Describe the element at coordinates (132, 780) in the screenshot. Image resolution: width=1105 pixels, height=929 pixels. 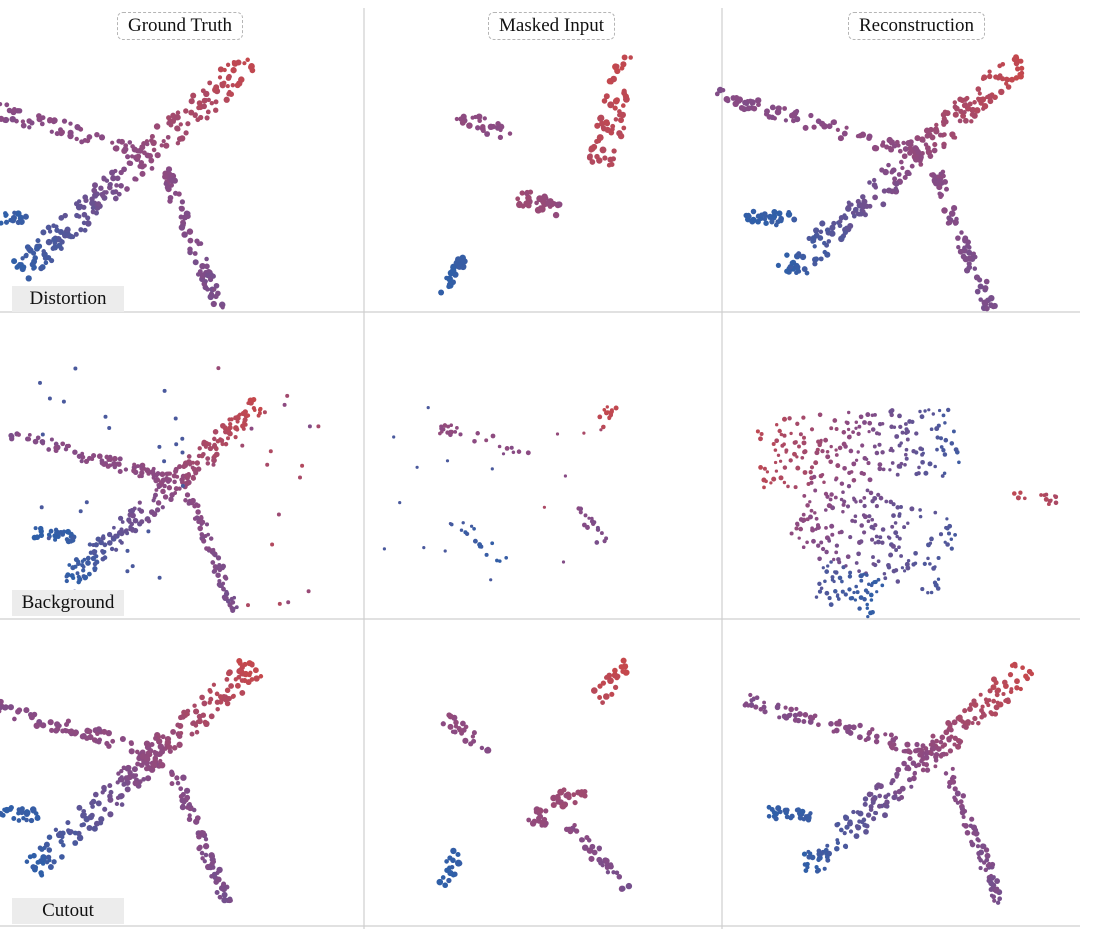
I see `panel-cutout-ground-truth` at that location.